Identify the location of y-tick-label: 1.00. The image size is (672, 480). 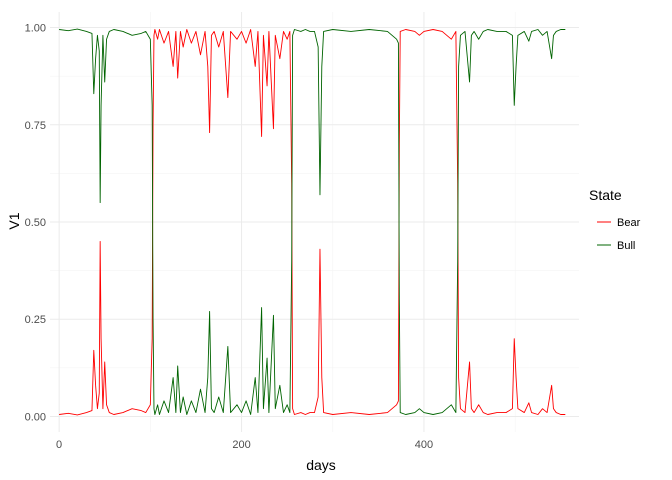
(35, 29).